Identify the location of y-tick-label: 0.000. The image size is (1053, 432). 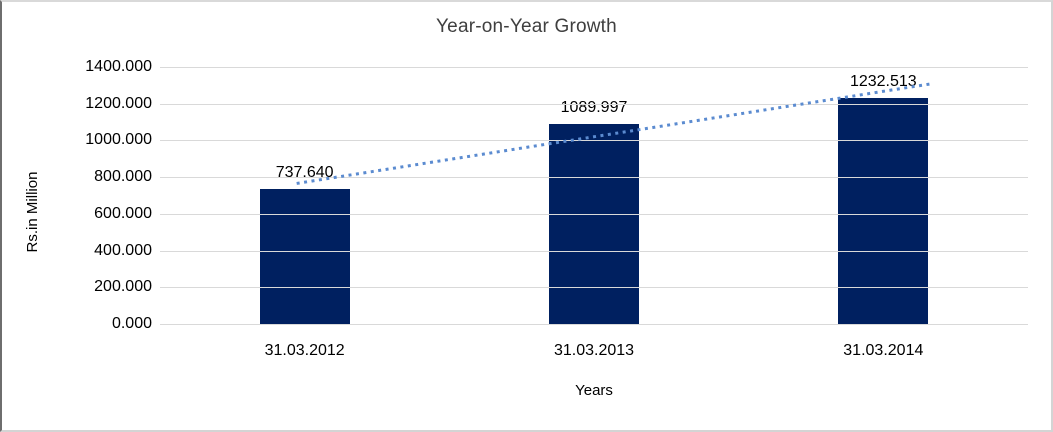
(131, 323).